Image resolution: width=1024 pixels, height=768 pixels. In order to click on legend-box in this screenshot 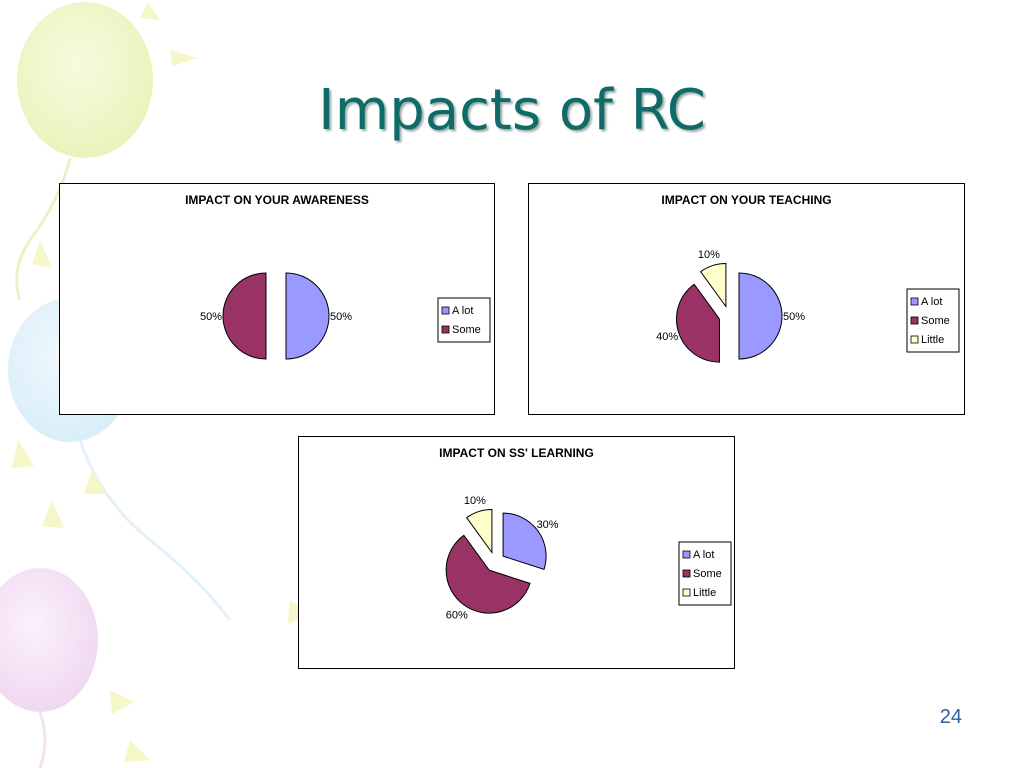, I will do `click(464, 320)`.